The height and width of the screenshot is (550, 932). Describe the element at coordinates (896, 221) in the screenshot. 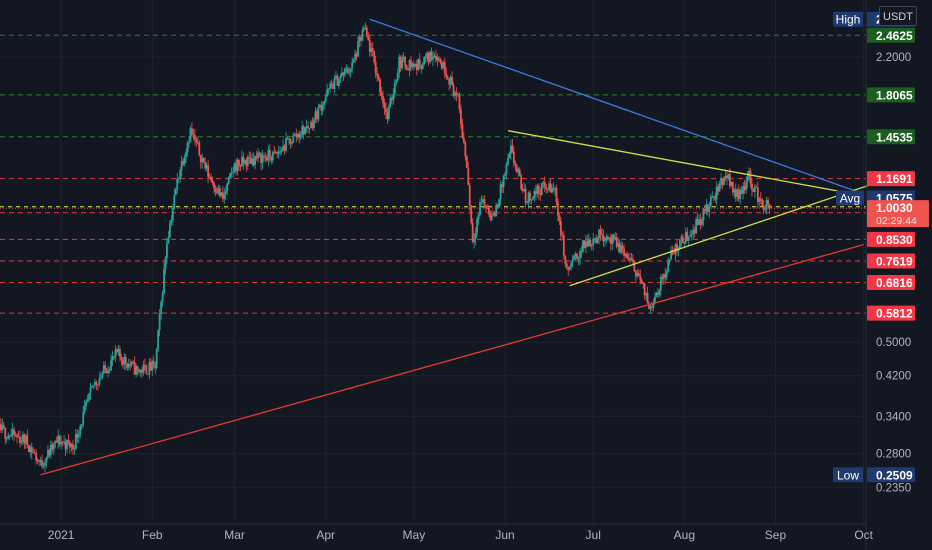

I see `countdown-timer: 02:29:44` at that location.